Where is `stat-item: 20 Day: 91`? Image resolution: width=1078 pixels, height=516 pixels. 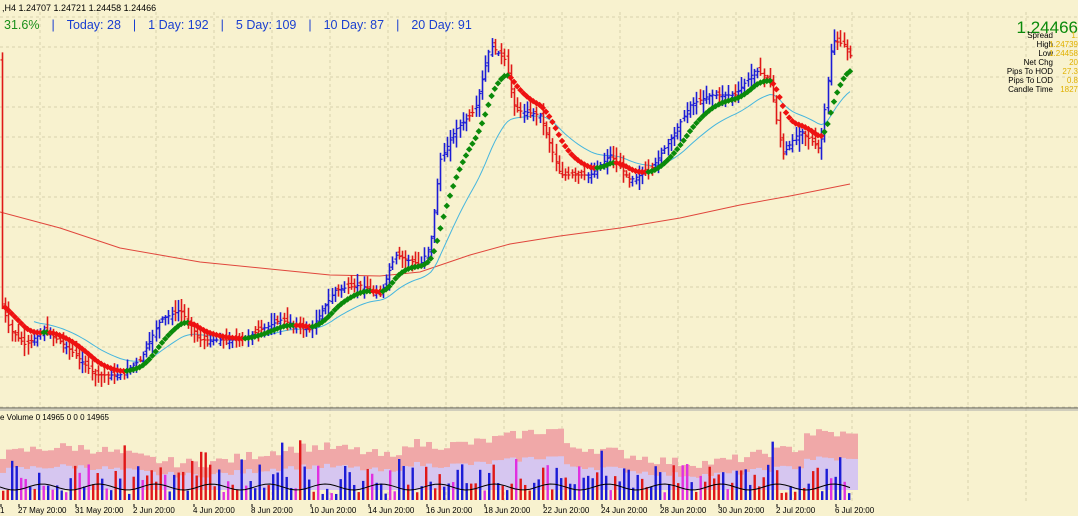 stat-item: 20 Day: 91 is located at coordinates (441, 25).